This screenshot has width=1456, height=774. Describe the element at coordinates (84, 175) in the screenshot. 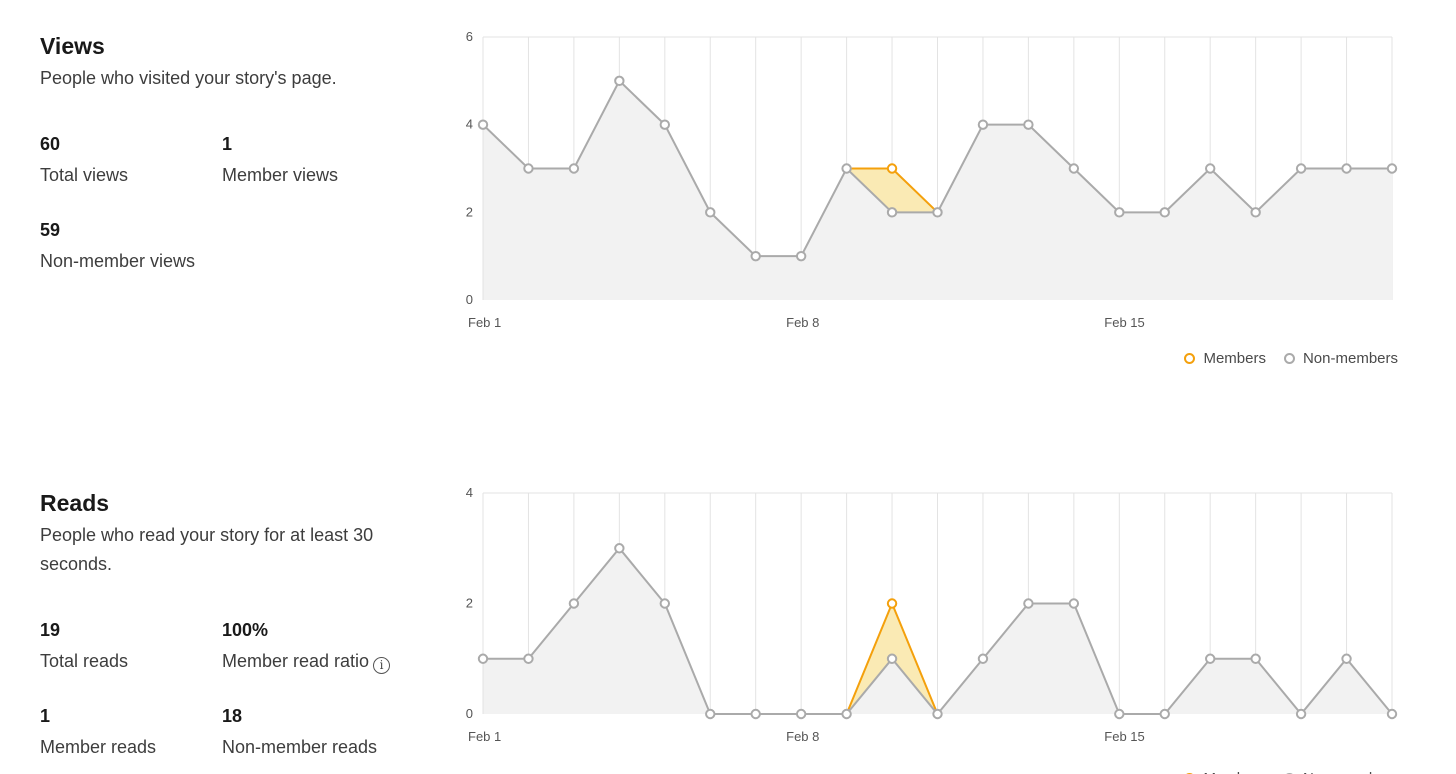

I see `stat-label: Total views` at that location.